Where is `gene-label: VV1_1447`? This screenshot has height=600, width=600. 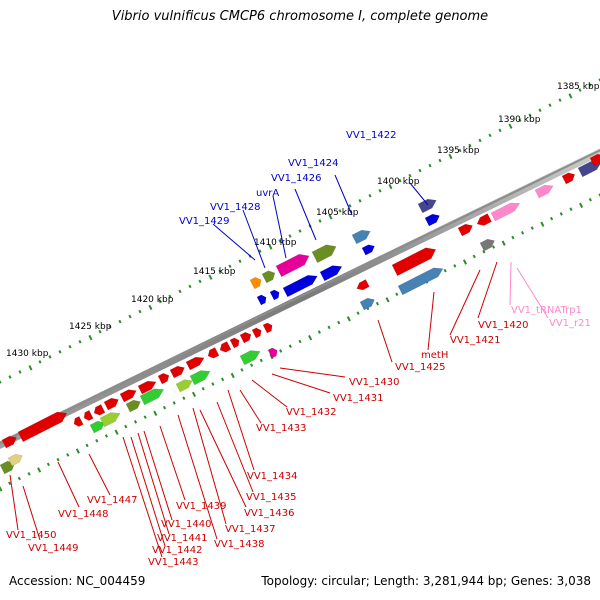
gene-label: VV1_1447 is located at coordinates (112, 500).